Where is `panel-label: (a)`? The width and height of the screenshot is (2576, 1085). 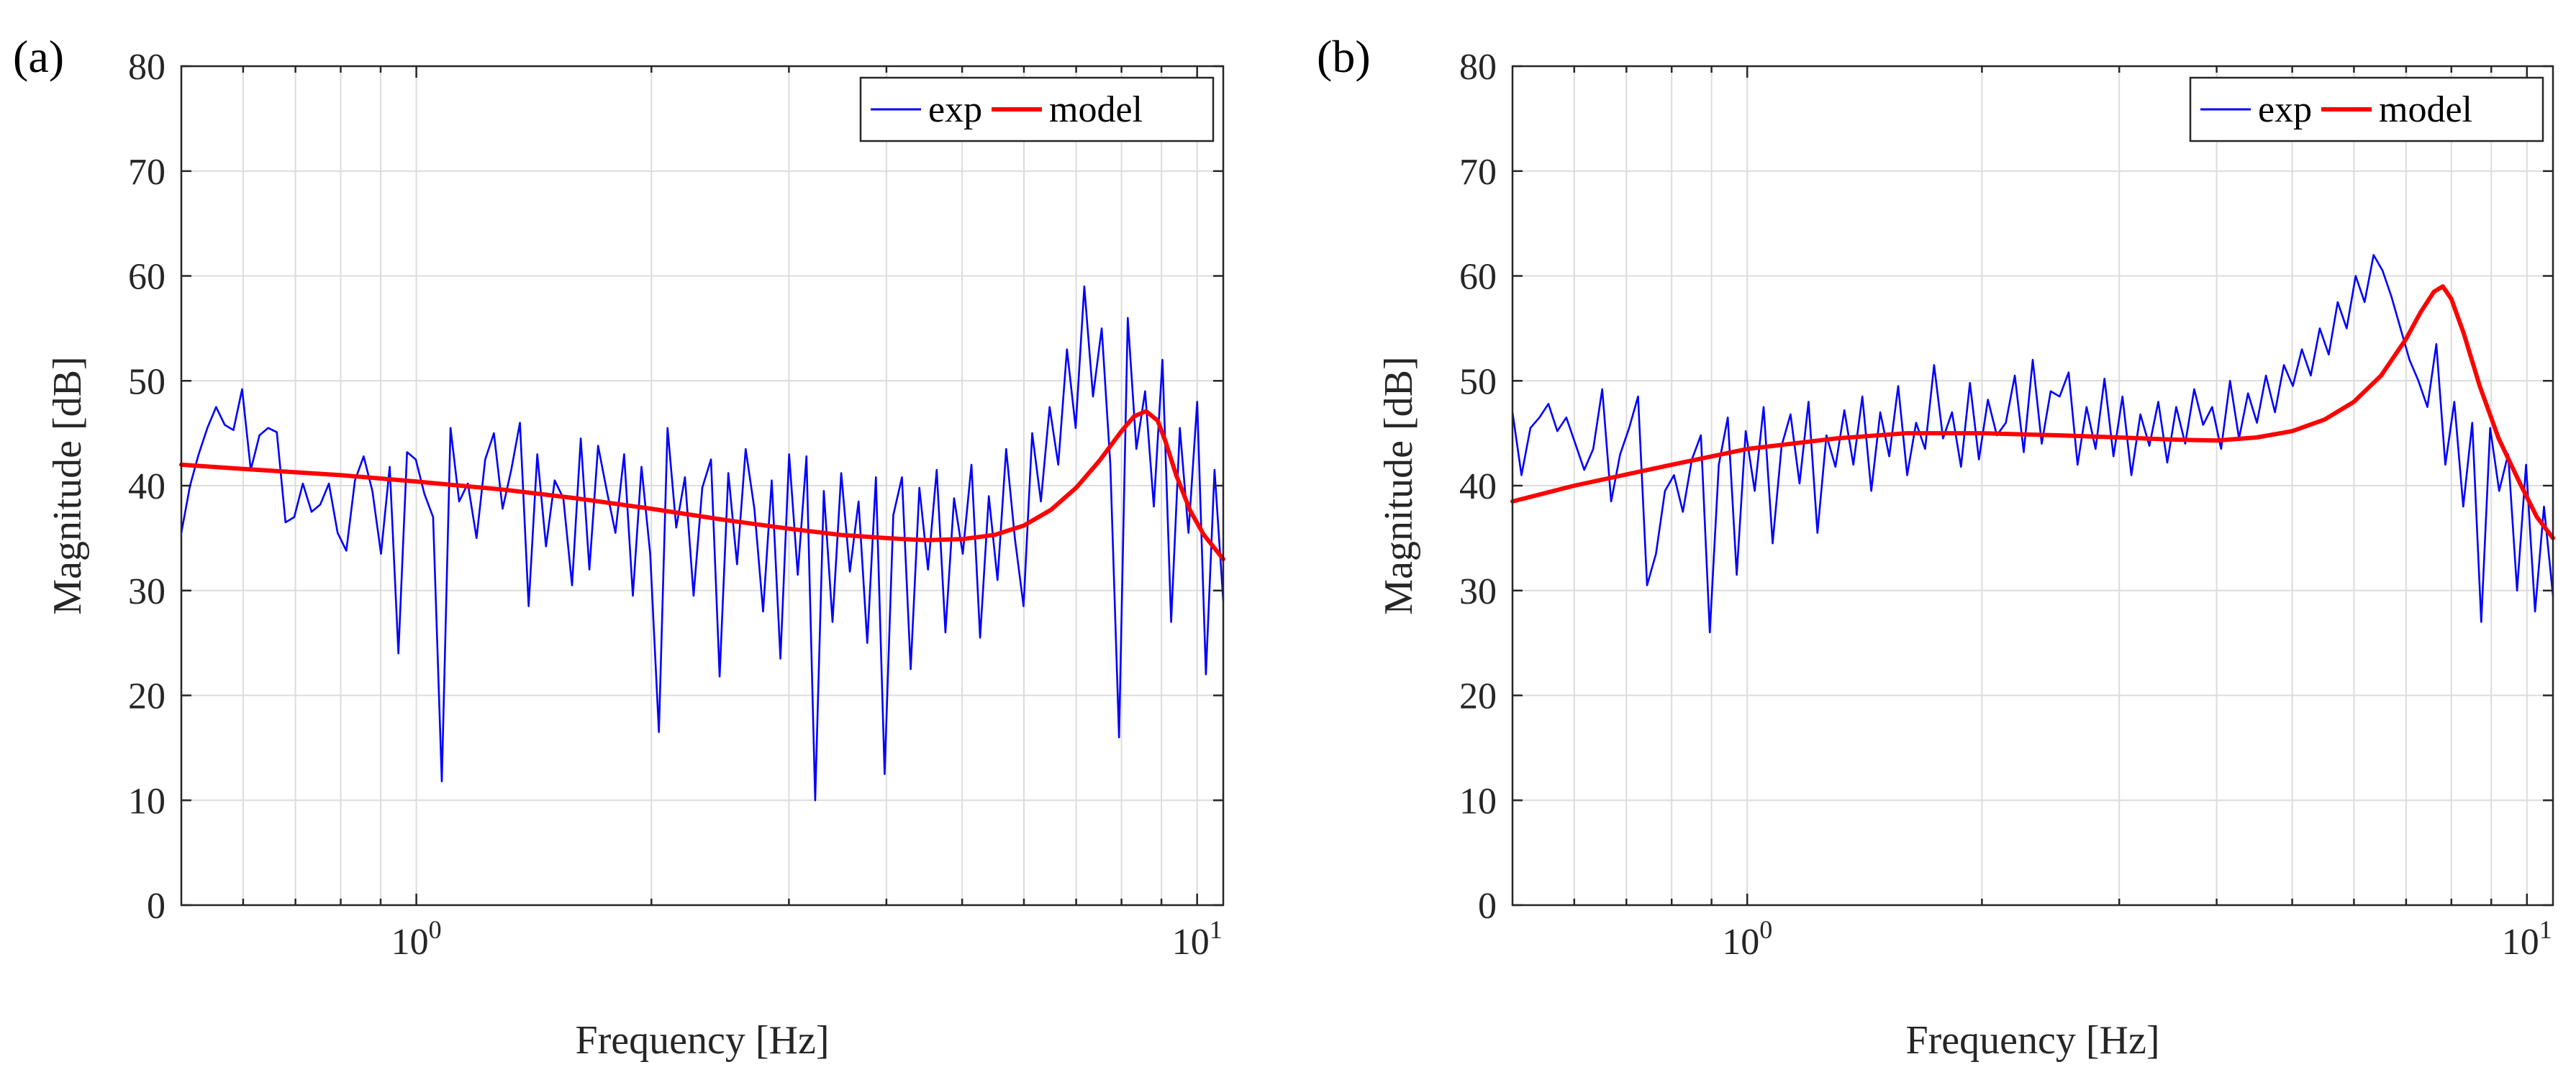 panel-label: (a) is located at coordinates (38, 56).